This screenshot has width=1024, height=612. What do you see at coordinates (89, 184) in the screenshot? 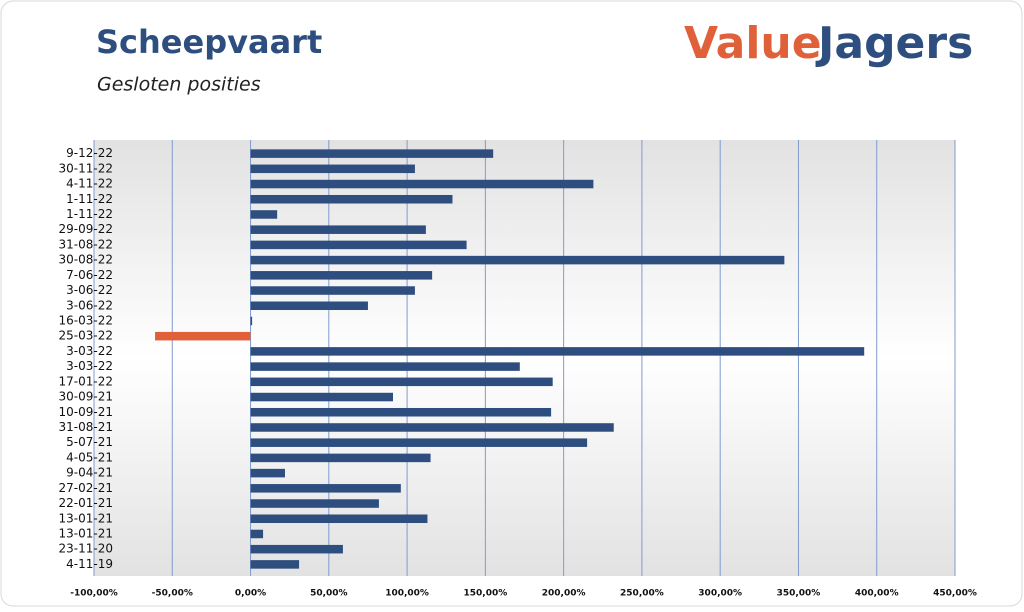
I see `y-tick-label: 4-11-22` at bounding box center [89, 184].